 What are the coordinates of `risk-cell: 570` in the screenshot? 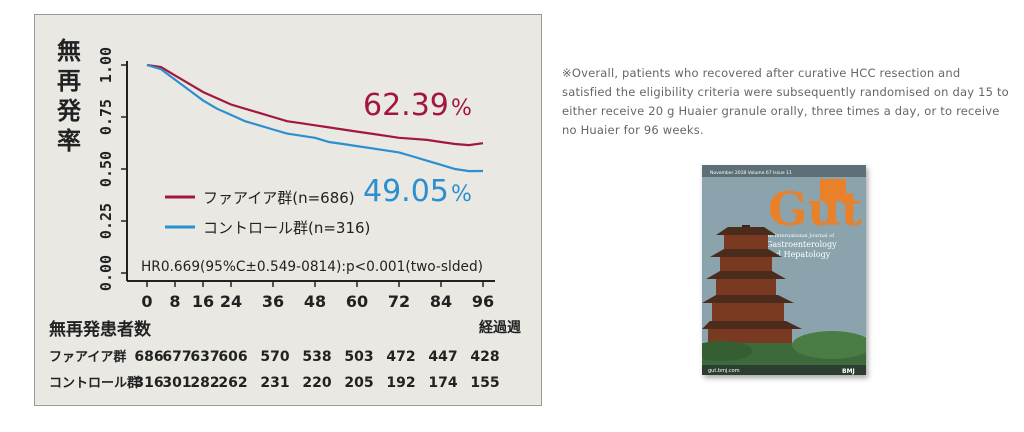 It's located at (274, 357).